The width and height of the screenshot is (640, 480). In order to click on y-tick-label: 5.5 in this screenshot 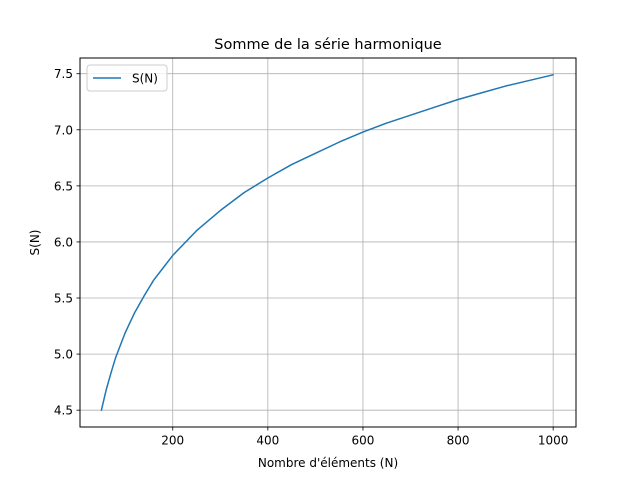, I will do `click(63, 299)`.